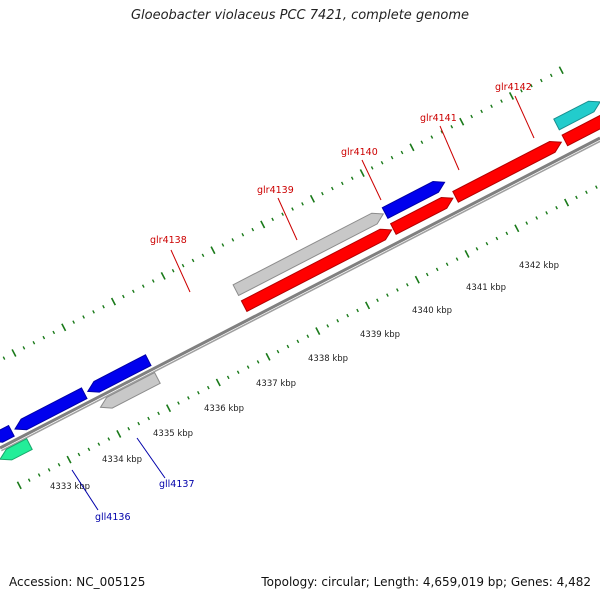 This screenshot has width=600, height=600. I want to click on accession-text: Accession: NC_005125, so click(77, 582).